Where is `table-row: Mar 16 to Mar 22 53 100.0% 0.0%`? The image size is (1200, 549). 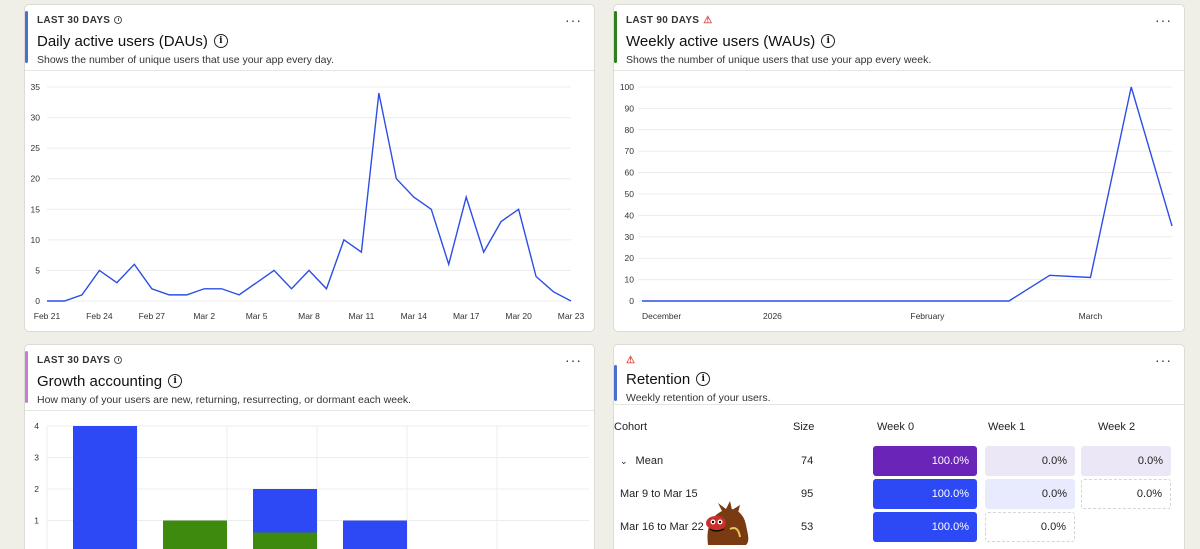 table-row: Mar 16 to Mar 22 53 100.0% 0.0% is located at coordinates (899, 527).